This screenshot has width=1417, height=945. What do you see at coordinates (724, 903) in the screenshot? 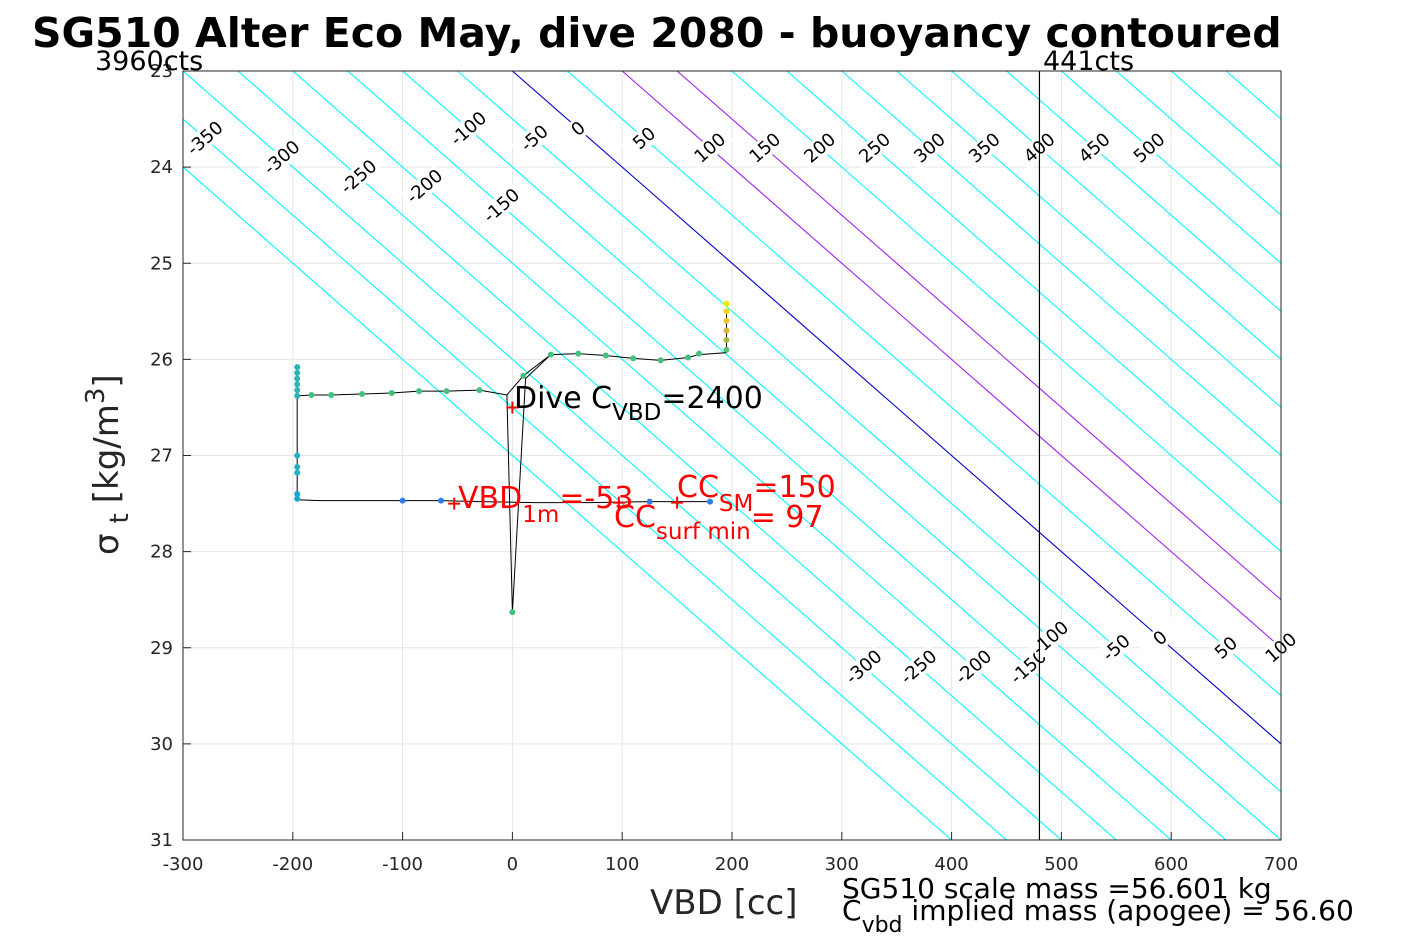
I see `x-axis-label: VBD [cc]` at bounding box center [724, 903].